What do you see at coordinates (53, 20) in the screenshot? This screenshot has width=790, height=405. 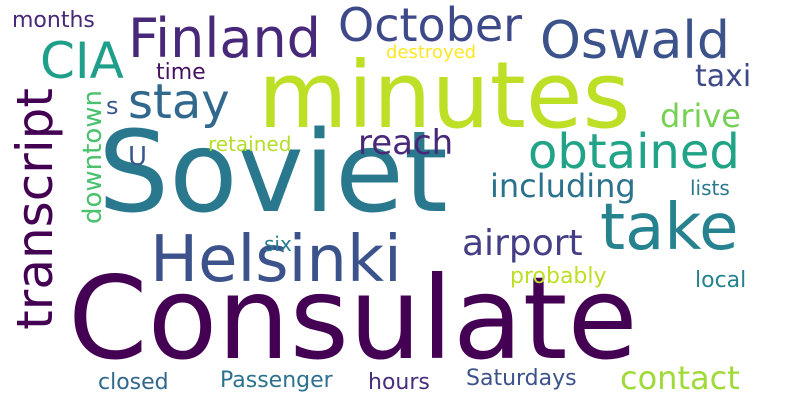 I see `word-months: months` at bounding box center [53, 20].